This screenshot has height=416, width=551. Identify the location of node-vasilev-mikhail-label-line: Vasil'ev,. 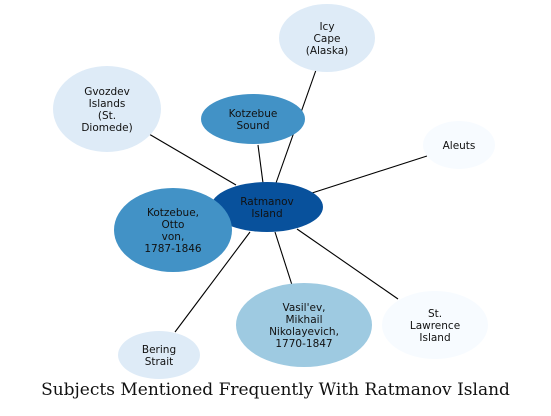
(303, 308).